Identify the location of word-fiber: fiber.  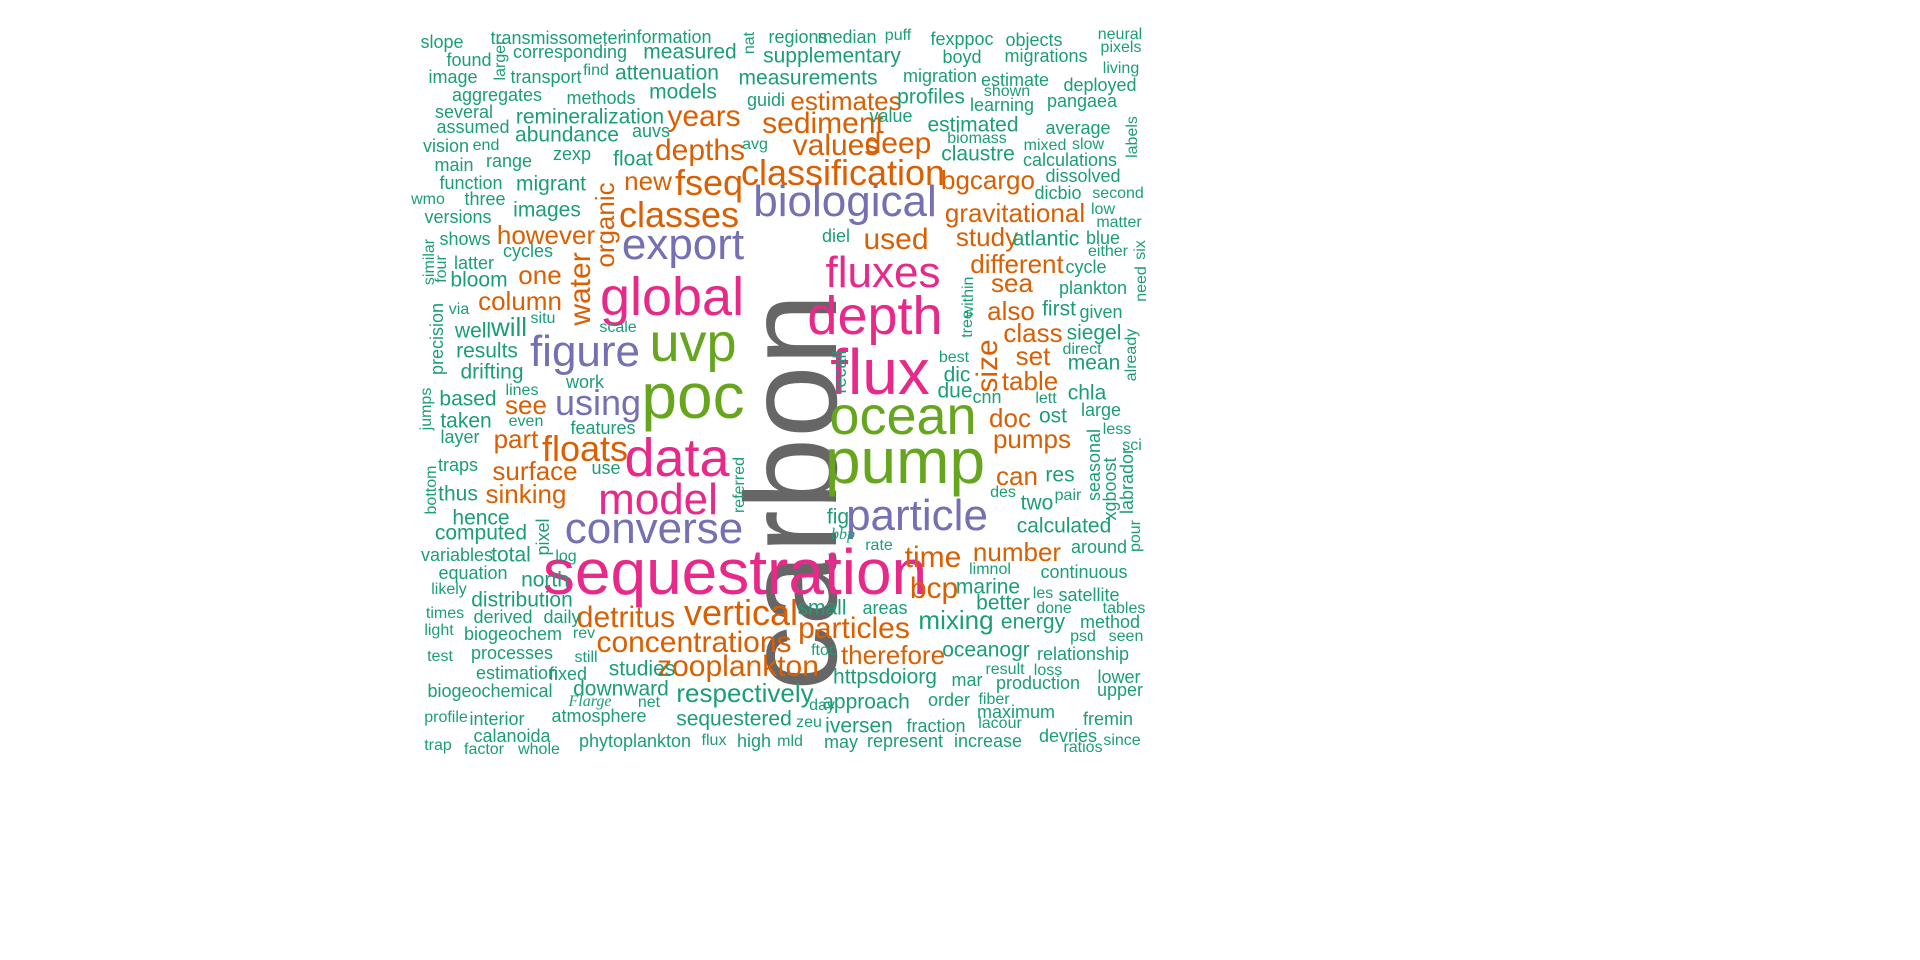
(994, 699).